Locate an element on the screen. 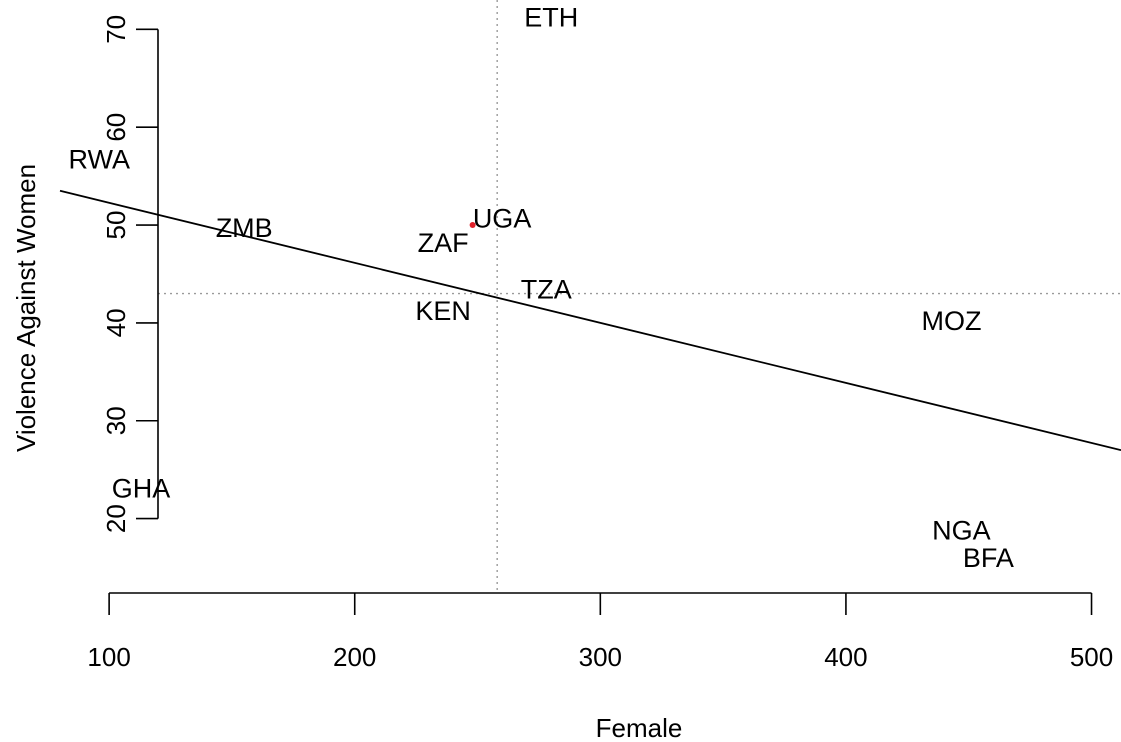  x-tick-label-200: 200 is located at coordinates (354, 657).